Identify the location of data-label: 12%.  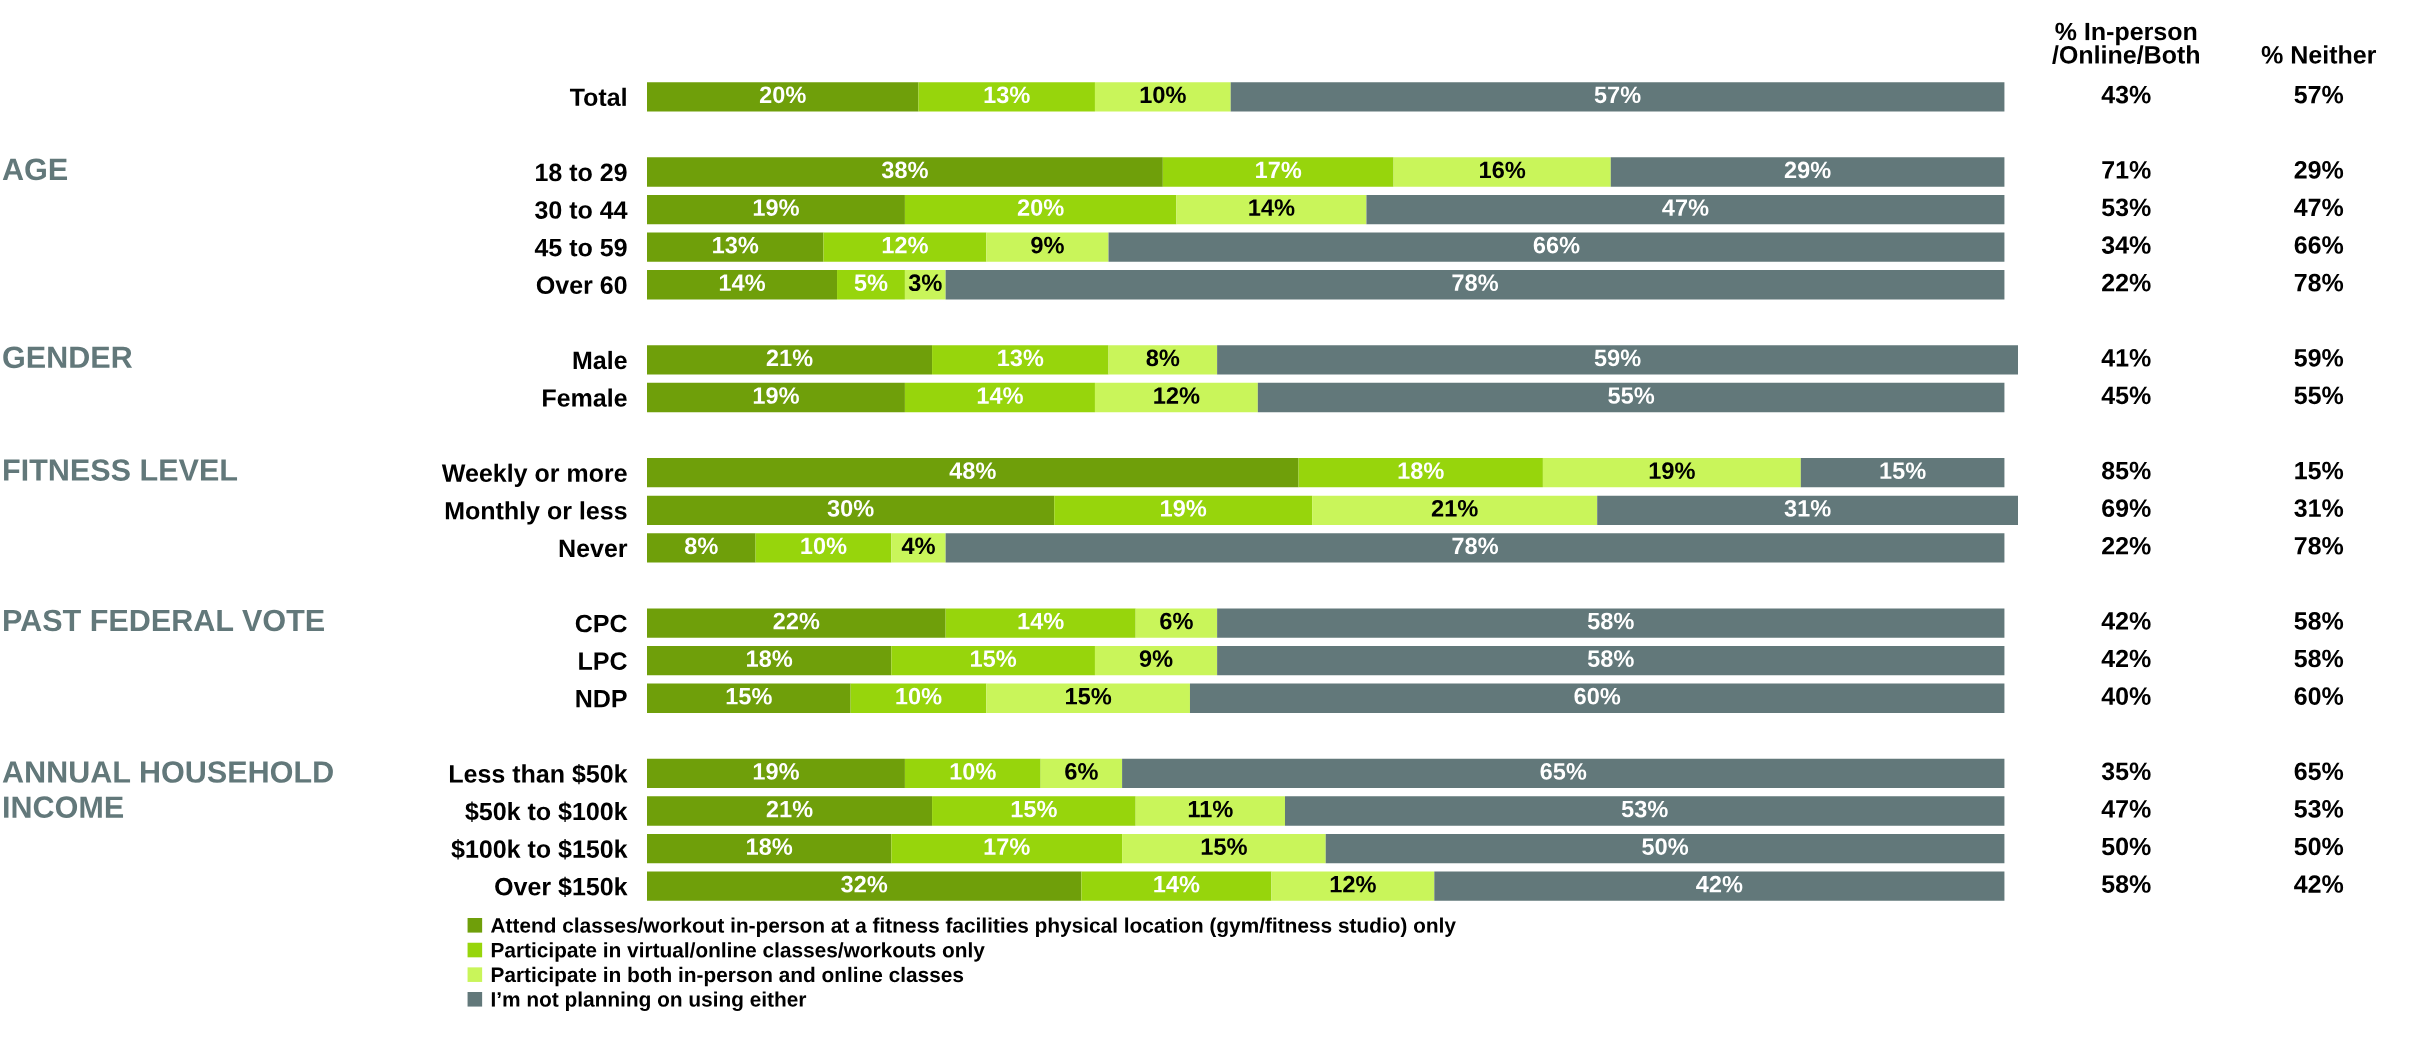
(905, 245).